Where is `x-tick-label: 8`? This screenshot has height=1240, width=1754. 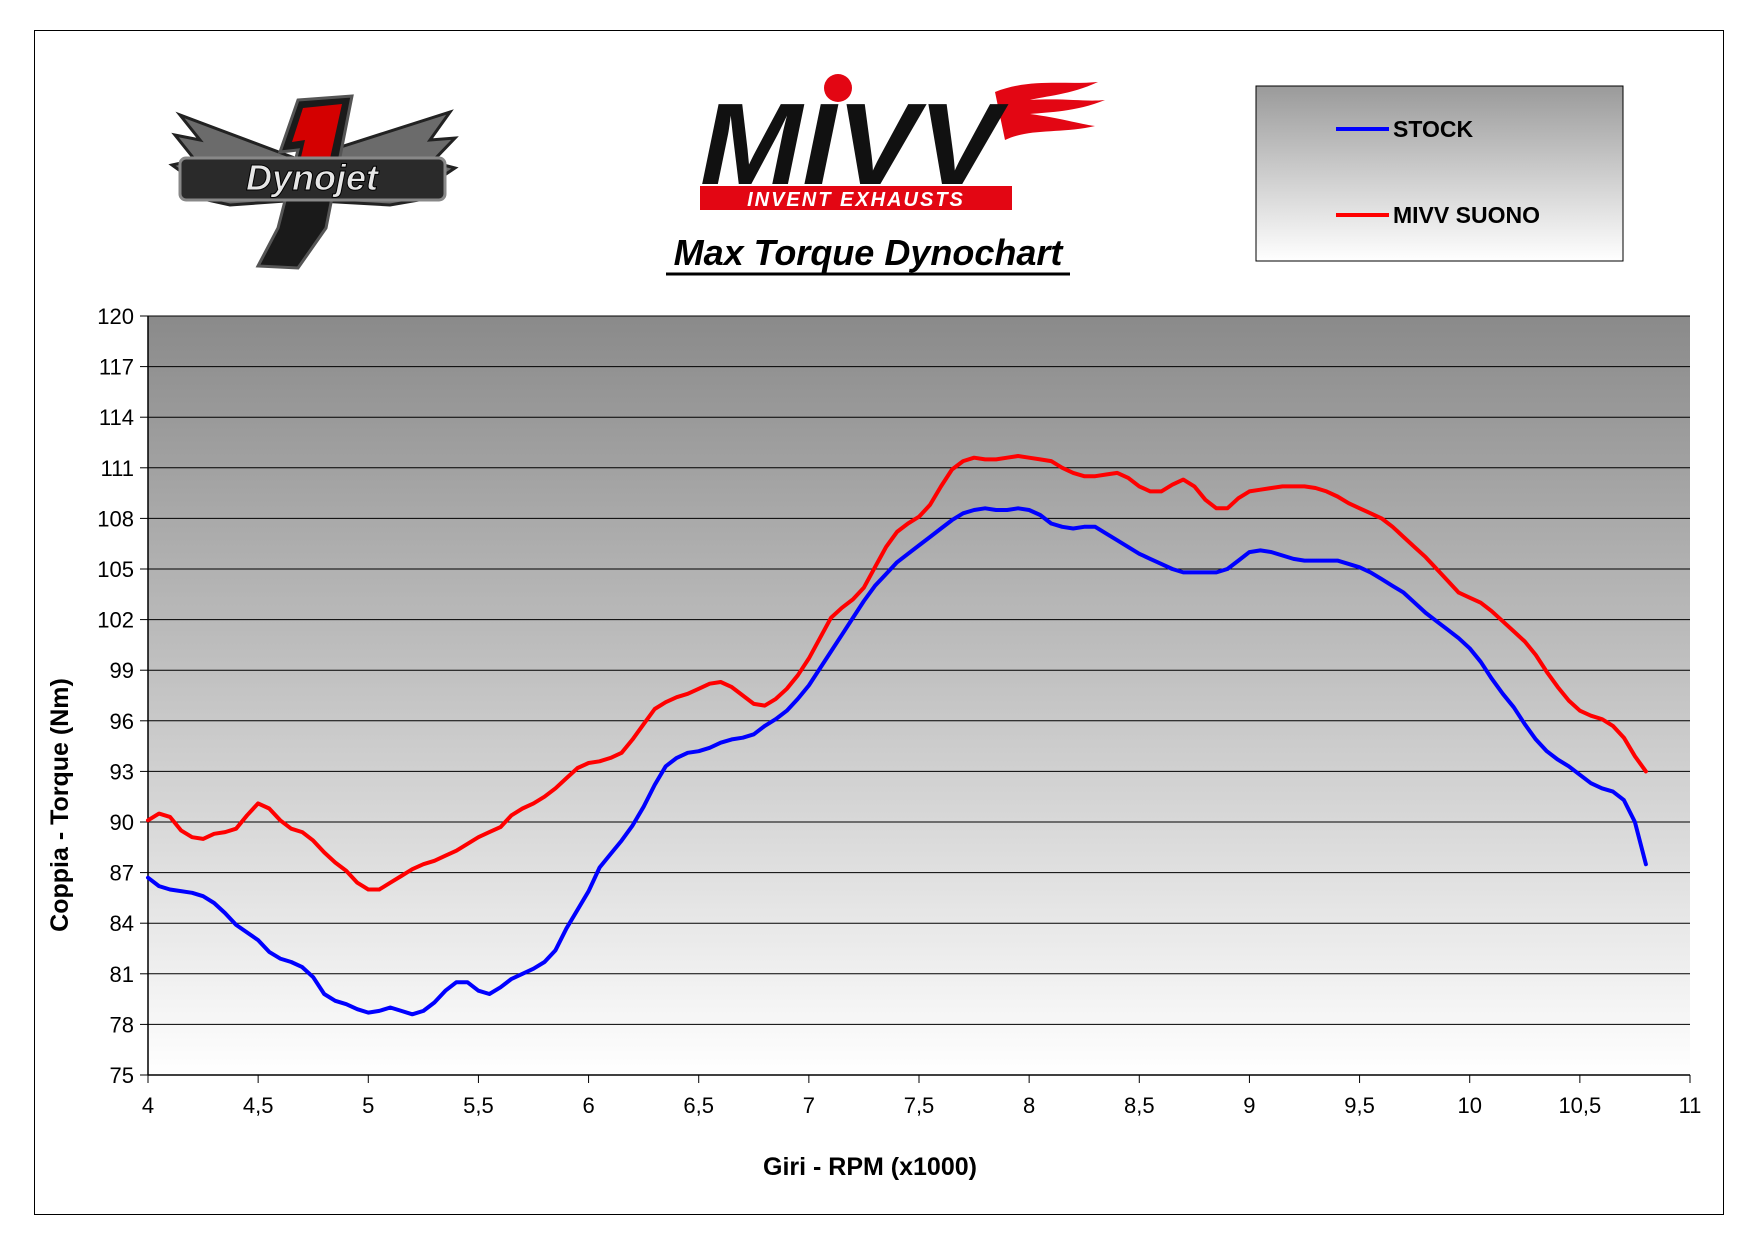 x-tick-label: 8 is located at coordinates (1029, 1105).